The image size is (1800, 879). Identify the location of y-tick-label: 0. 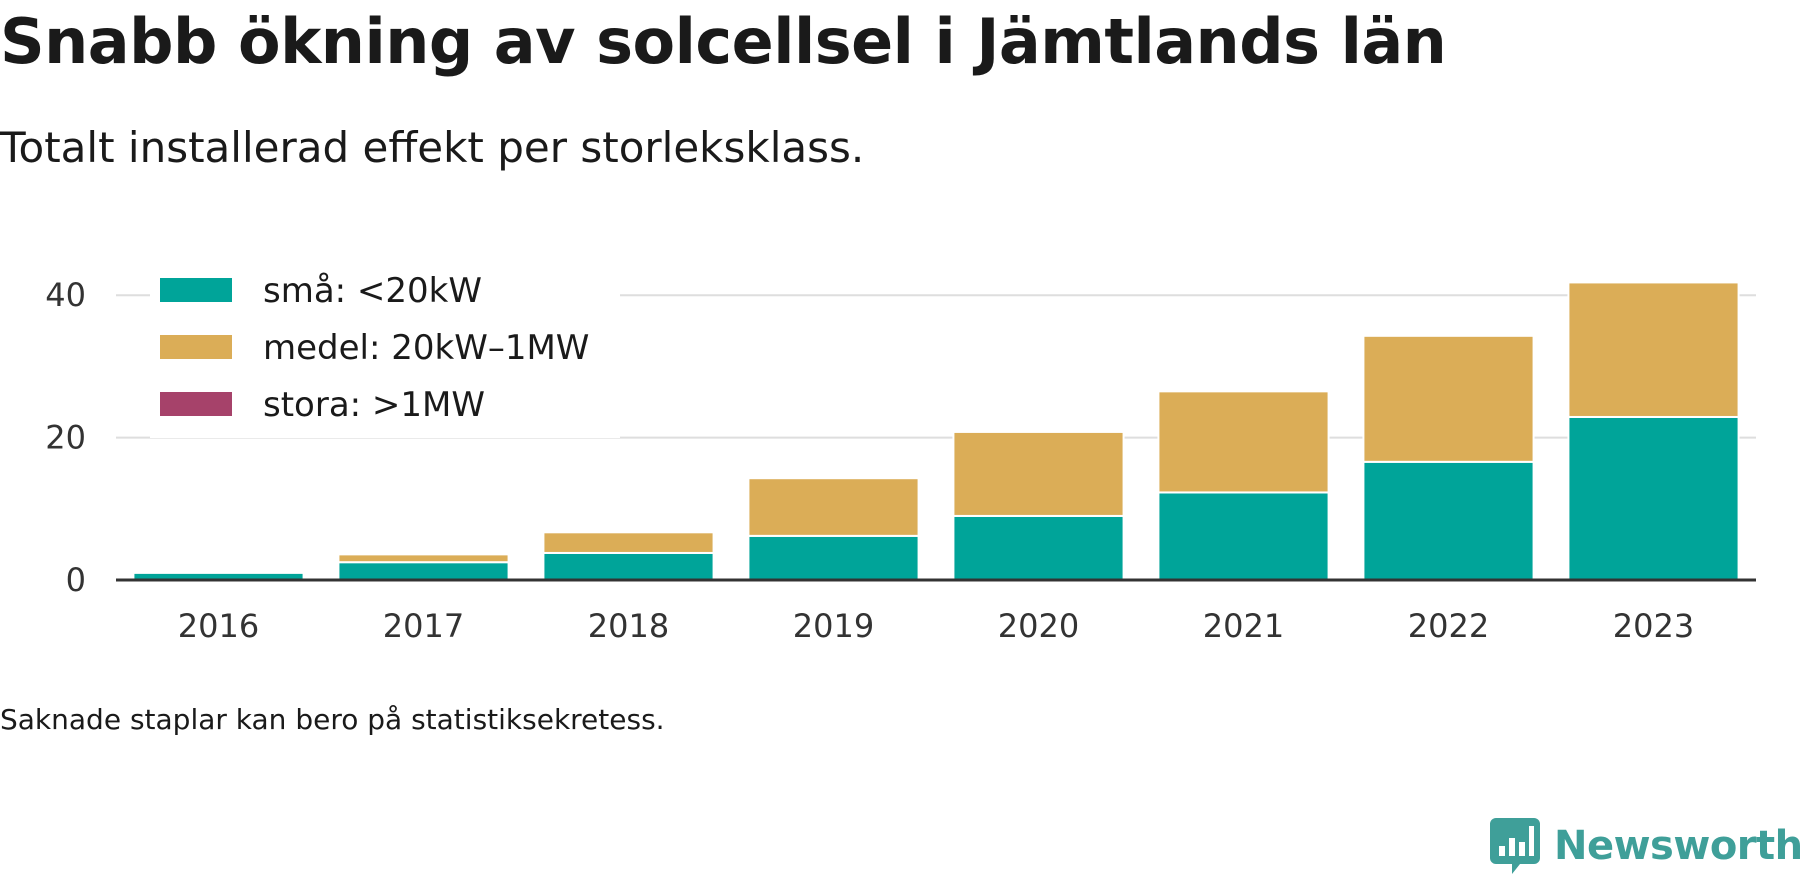
(76, 580).